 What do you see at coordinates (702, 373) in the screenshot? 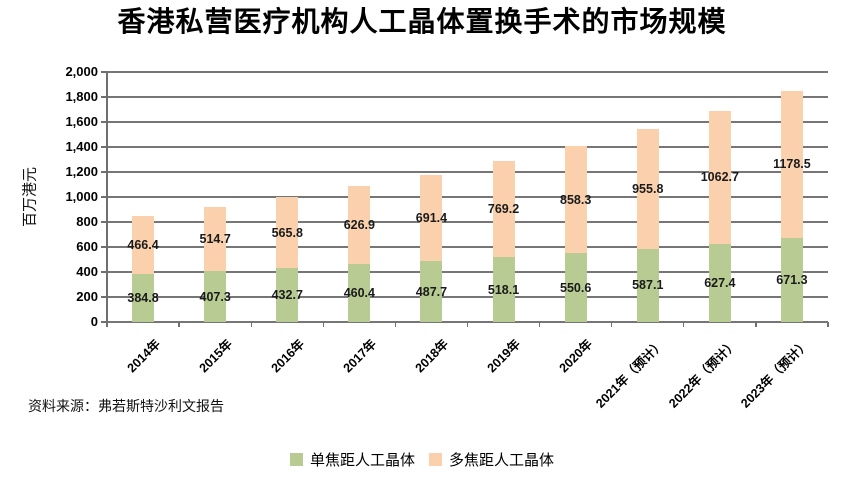
I see `x-category-label: 2022年（预计）` at bounding box center [702, 373].